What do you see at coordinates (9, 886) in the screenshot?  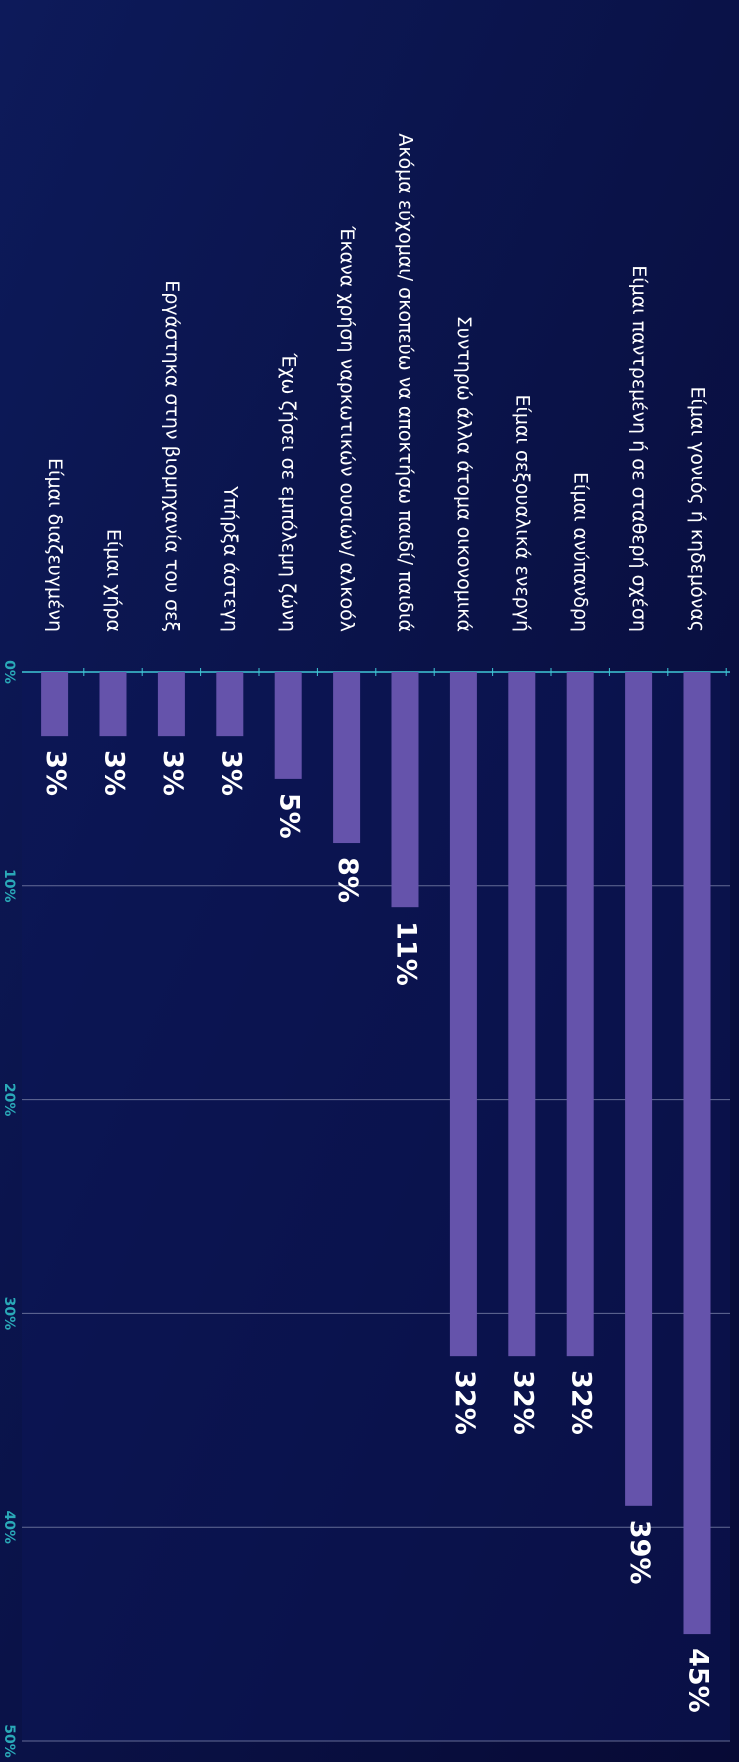 I see `y-tick-label: 10%` at bounding box center [9, 886].